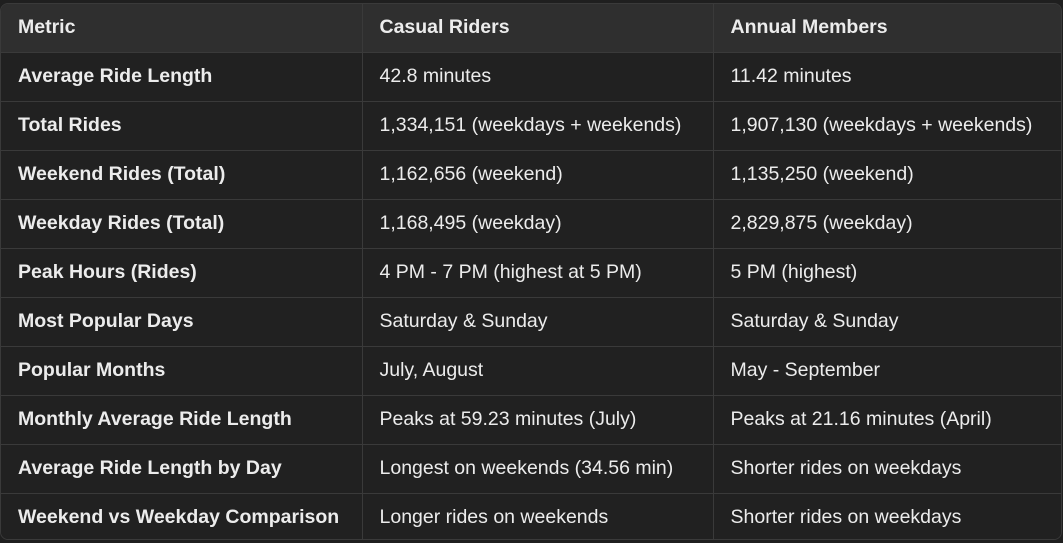 The width and height of the screenshot is (1063, 543). What do you see at coordinates (887, 420) in the screenshot?
I see `member-value-cell: Peaks at 21.16 minutes (April)` at bounding box center [887, 420].